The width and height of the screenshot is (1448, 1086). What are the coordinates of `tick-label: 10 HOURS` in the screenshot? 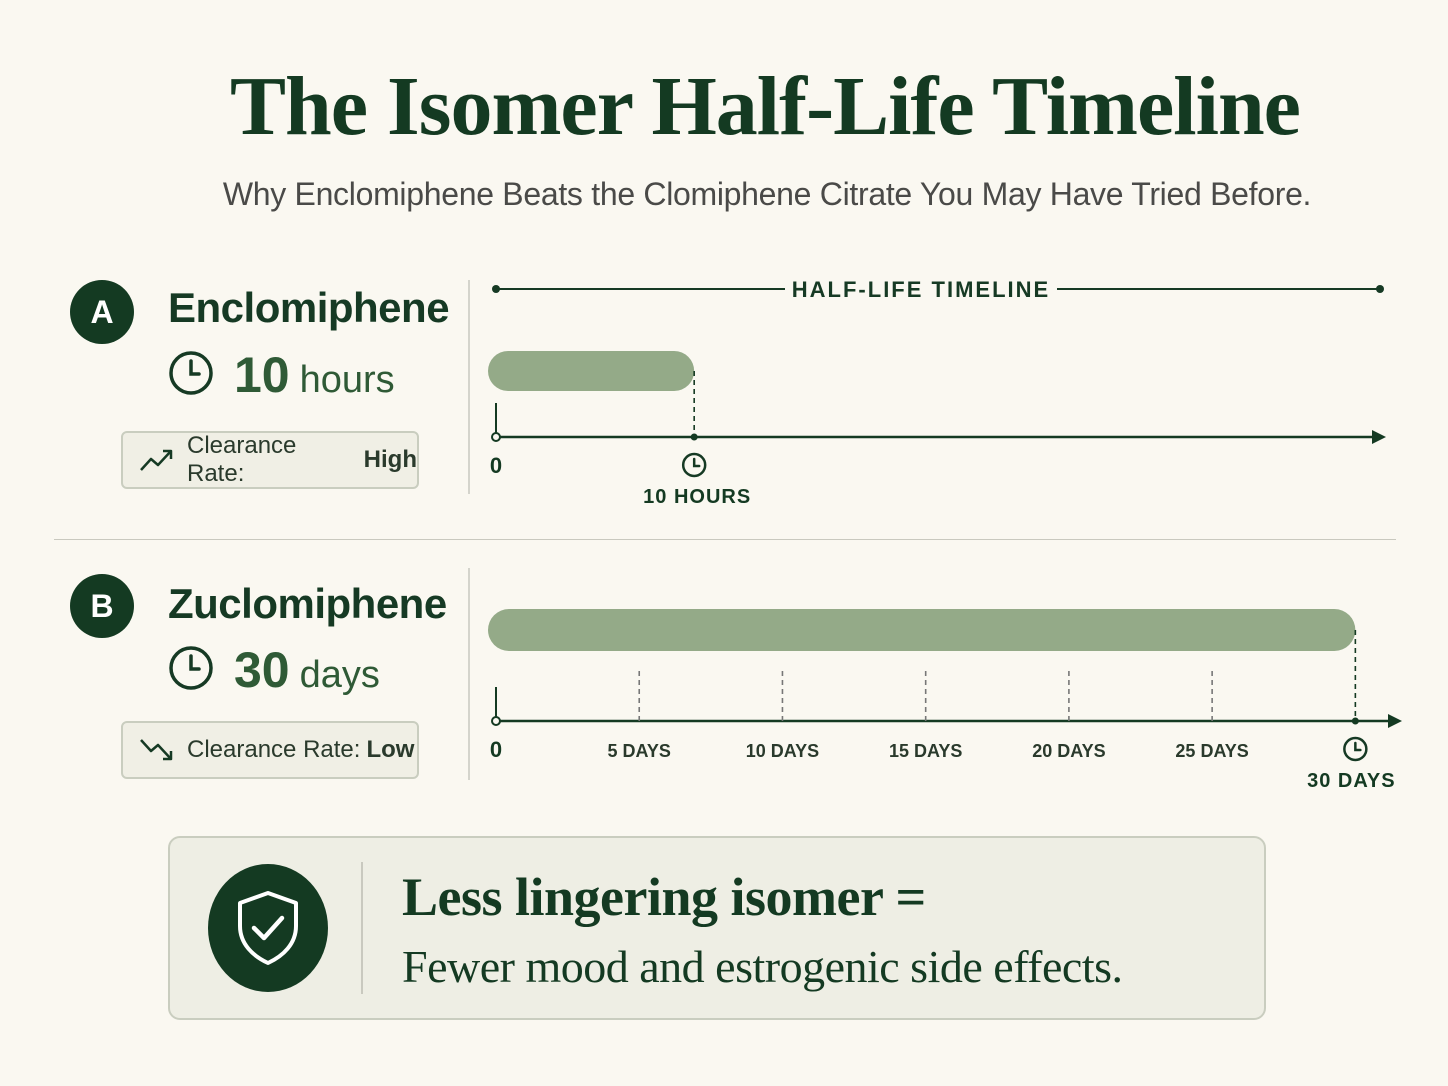 It's located at (697, 497).